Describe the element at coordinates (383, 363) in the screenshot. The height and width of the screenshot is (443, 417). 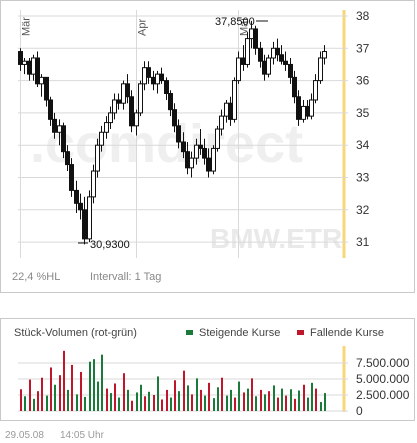
I see `volume-y-tick: 7.500.000` at that location.